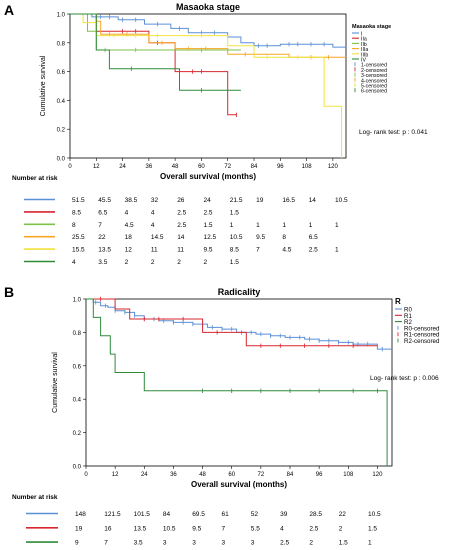 This screenshot has height=550, width=469. I want to click on risk-table-cell: 16, so click(108, 528).